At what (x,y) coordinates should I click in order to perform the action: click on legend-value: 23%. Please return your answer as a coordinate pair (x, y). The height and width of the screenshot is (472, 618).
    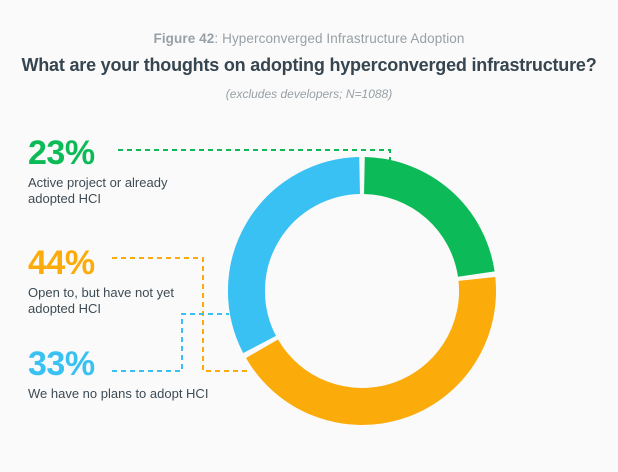
    Looking at the image, I should click on (61, 153).